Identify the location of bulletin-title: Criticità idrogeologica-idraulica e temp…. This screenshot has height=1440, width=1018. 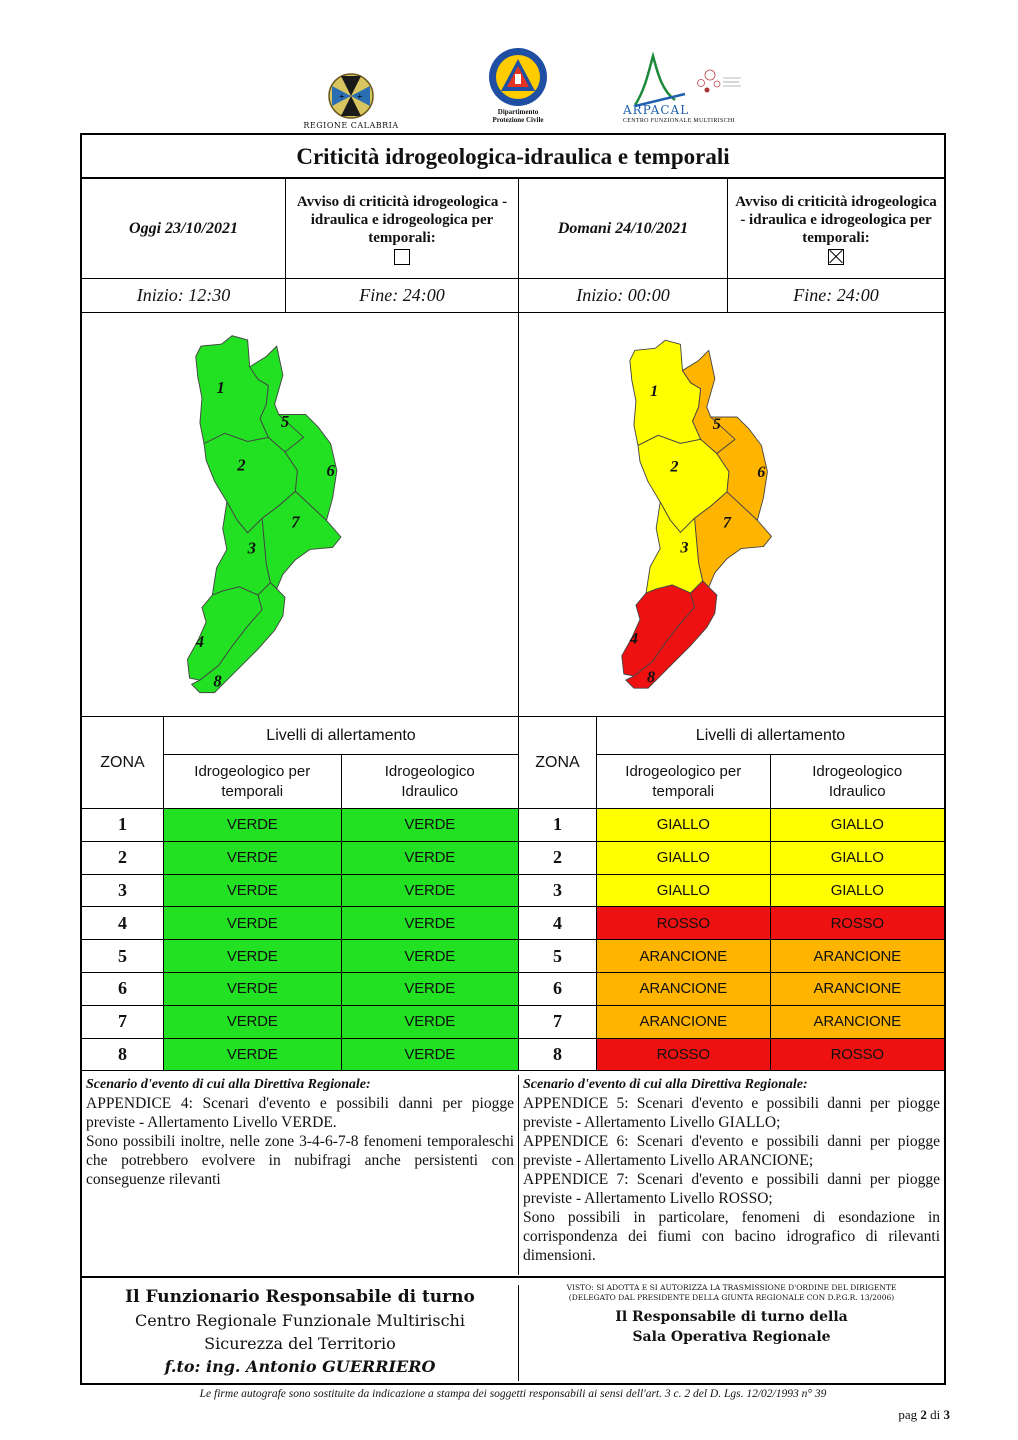
(513, 157).